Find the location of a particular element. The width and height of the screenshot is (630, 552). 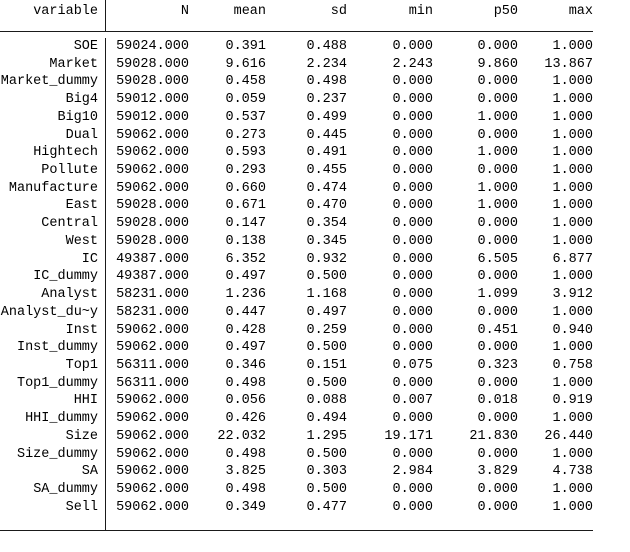

stat-value-cell: 6.352 is located at coordinates (245, 259).